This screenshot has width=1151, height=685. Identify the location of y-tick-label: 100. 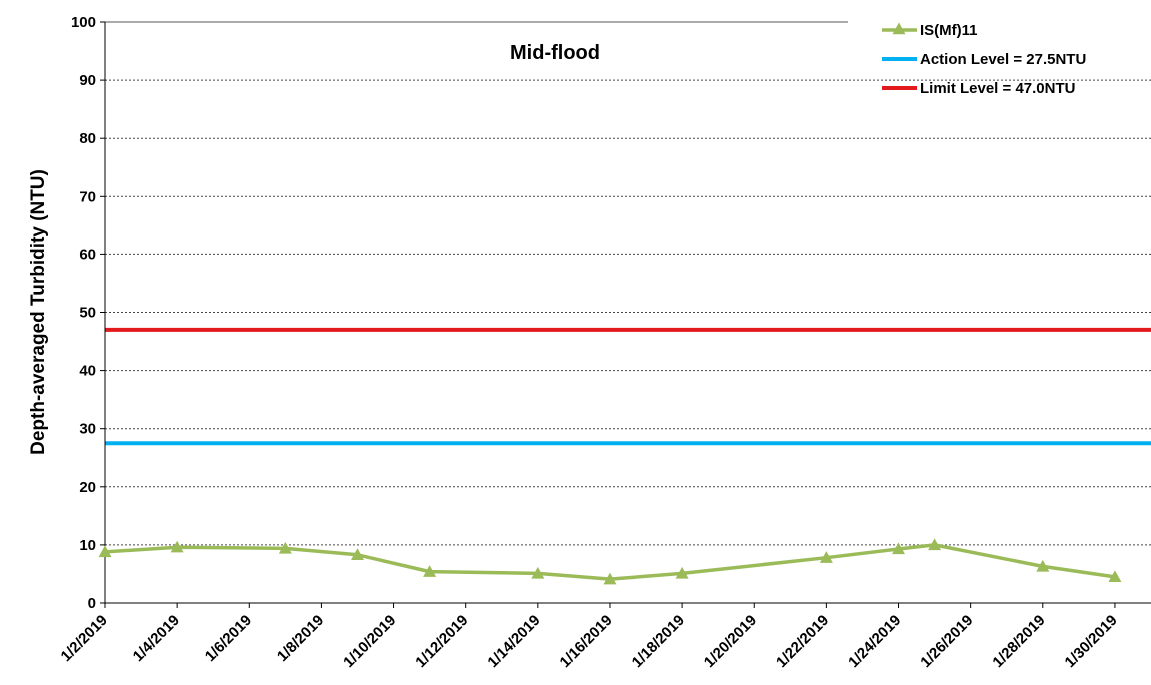
(83, 22).